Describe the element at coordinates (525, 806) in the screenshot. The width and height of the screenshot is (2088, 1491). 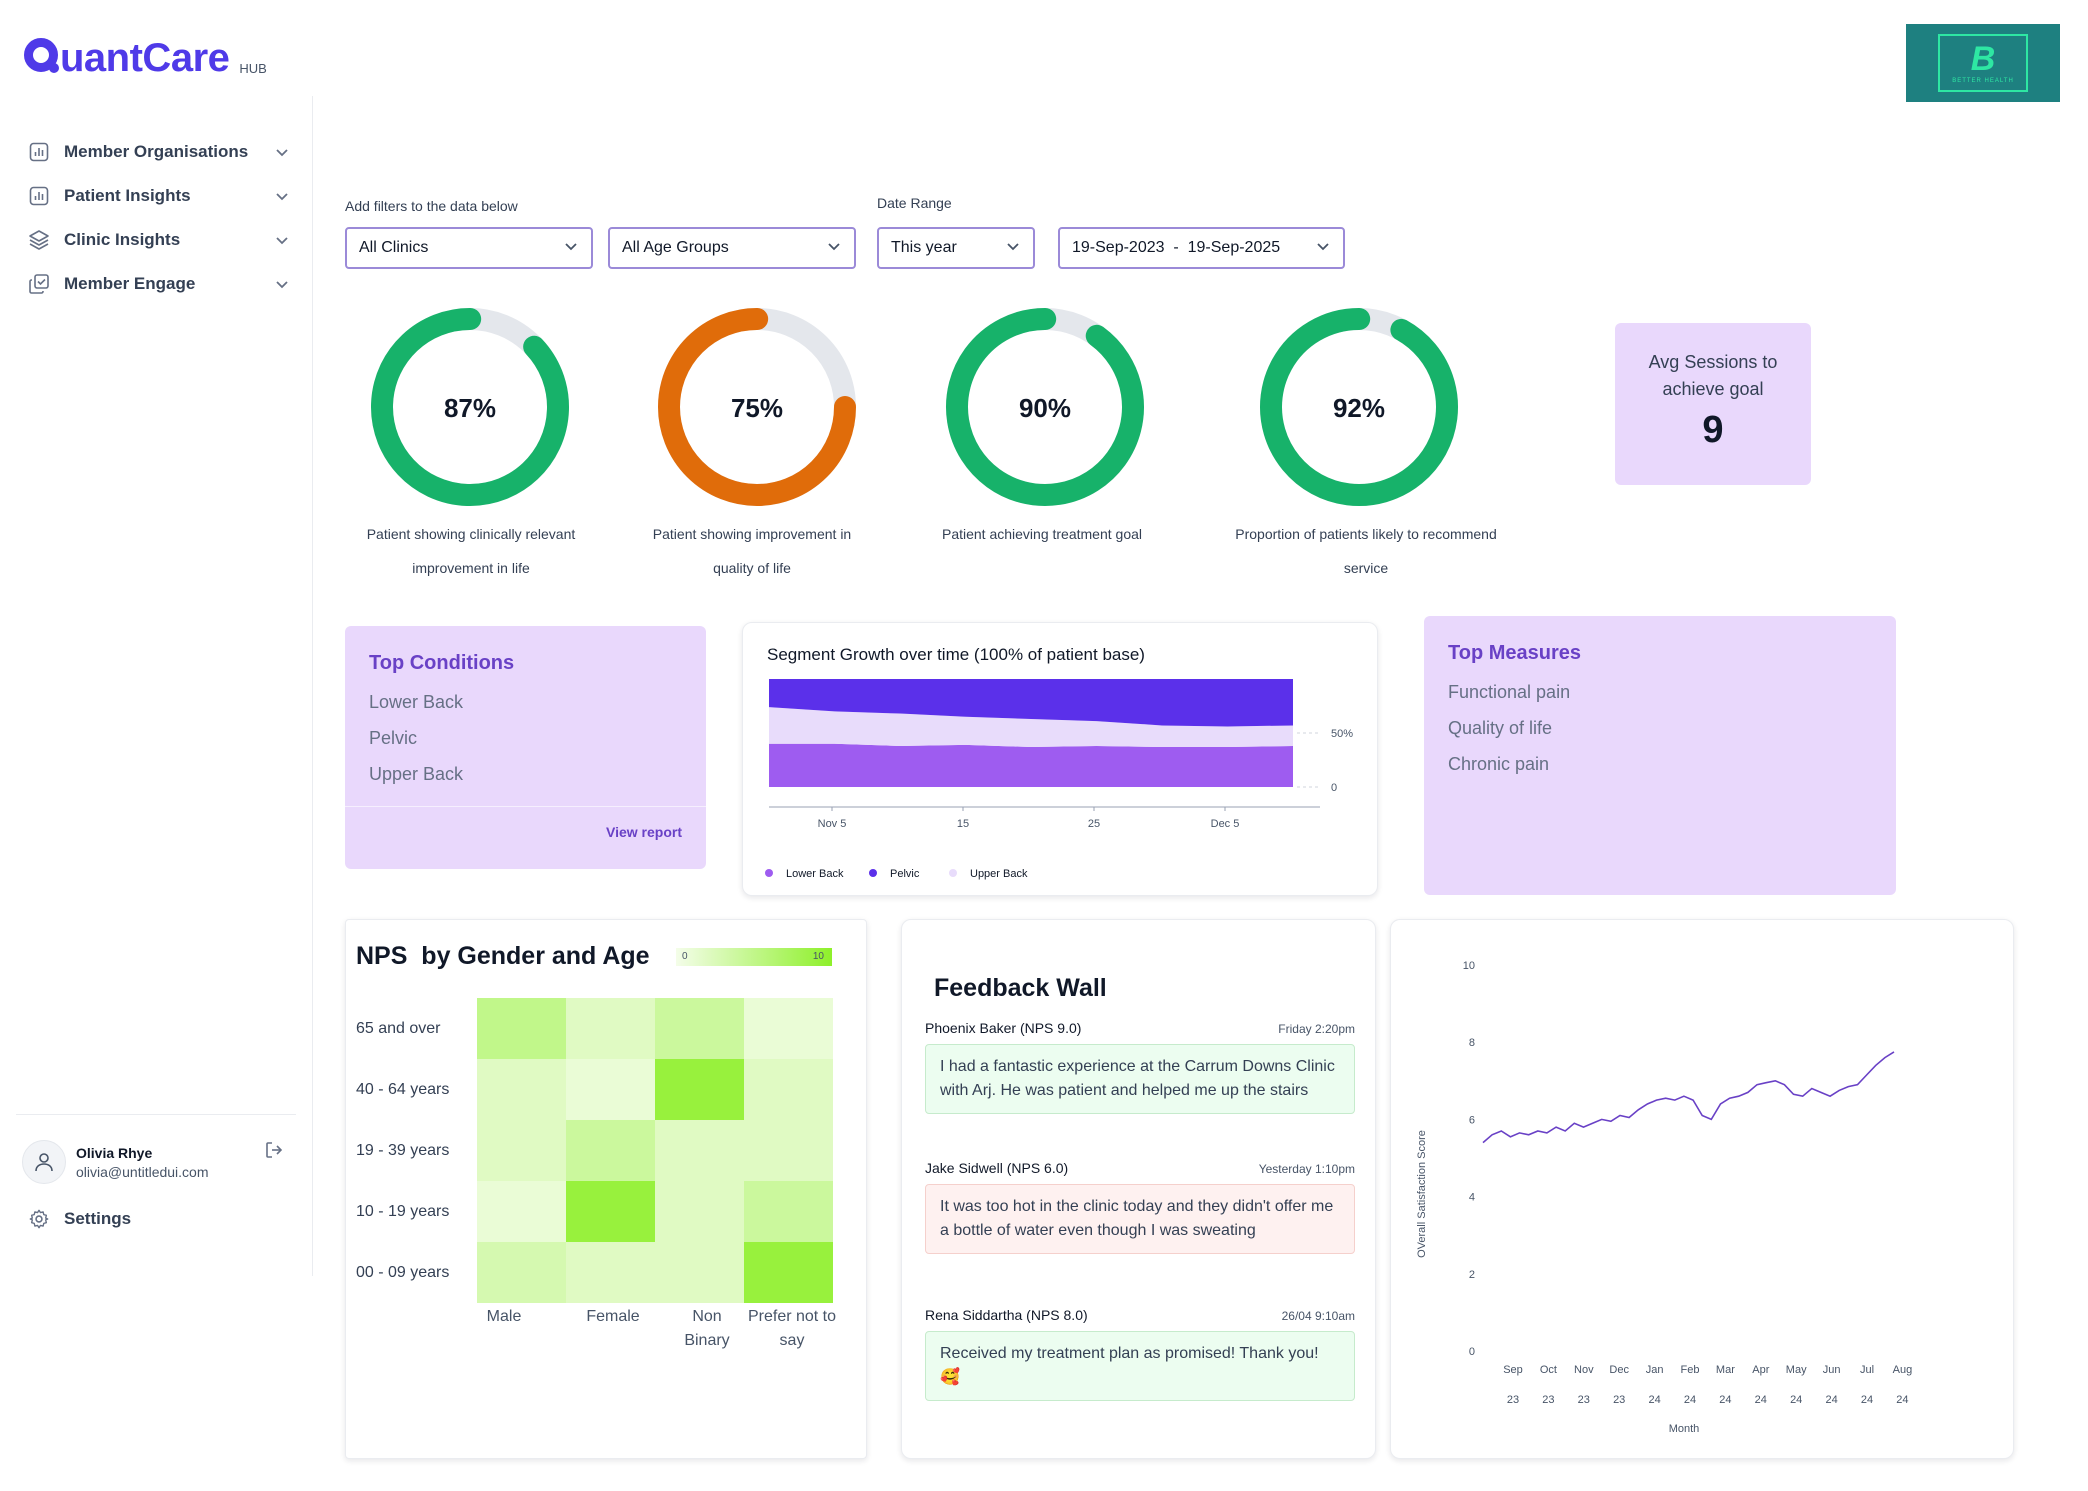
I see `card-divider` at that location.